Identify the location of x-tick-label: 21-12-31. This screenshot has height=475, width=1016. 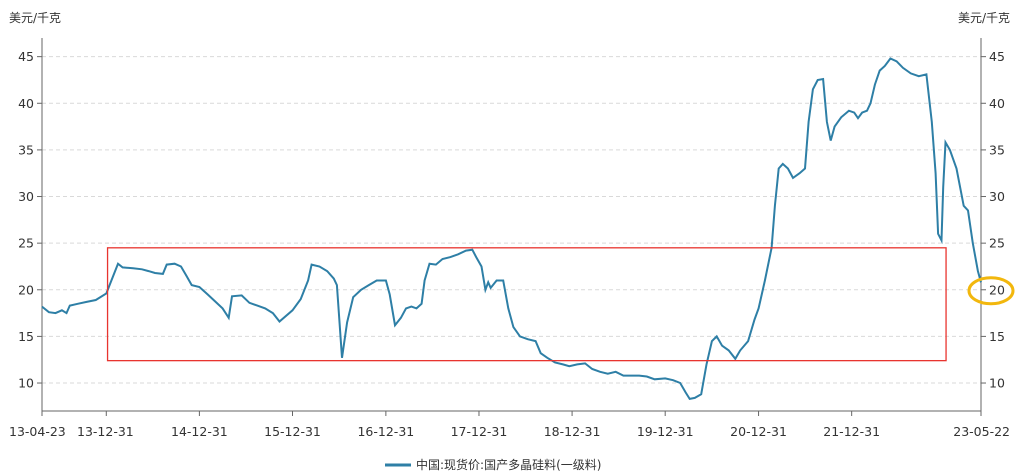
(851, 431).